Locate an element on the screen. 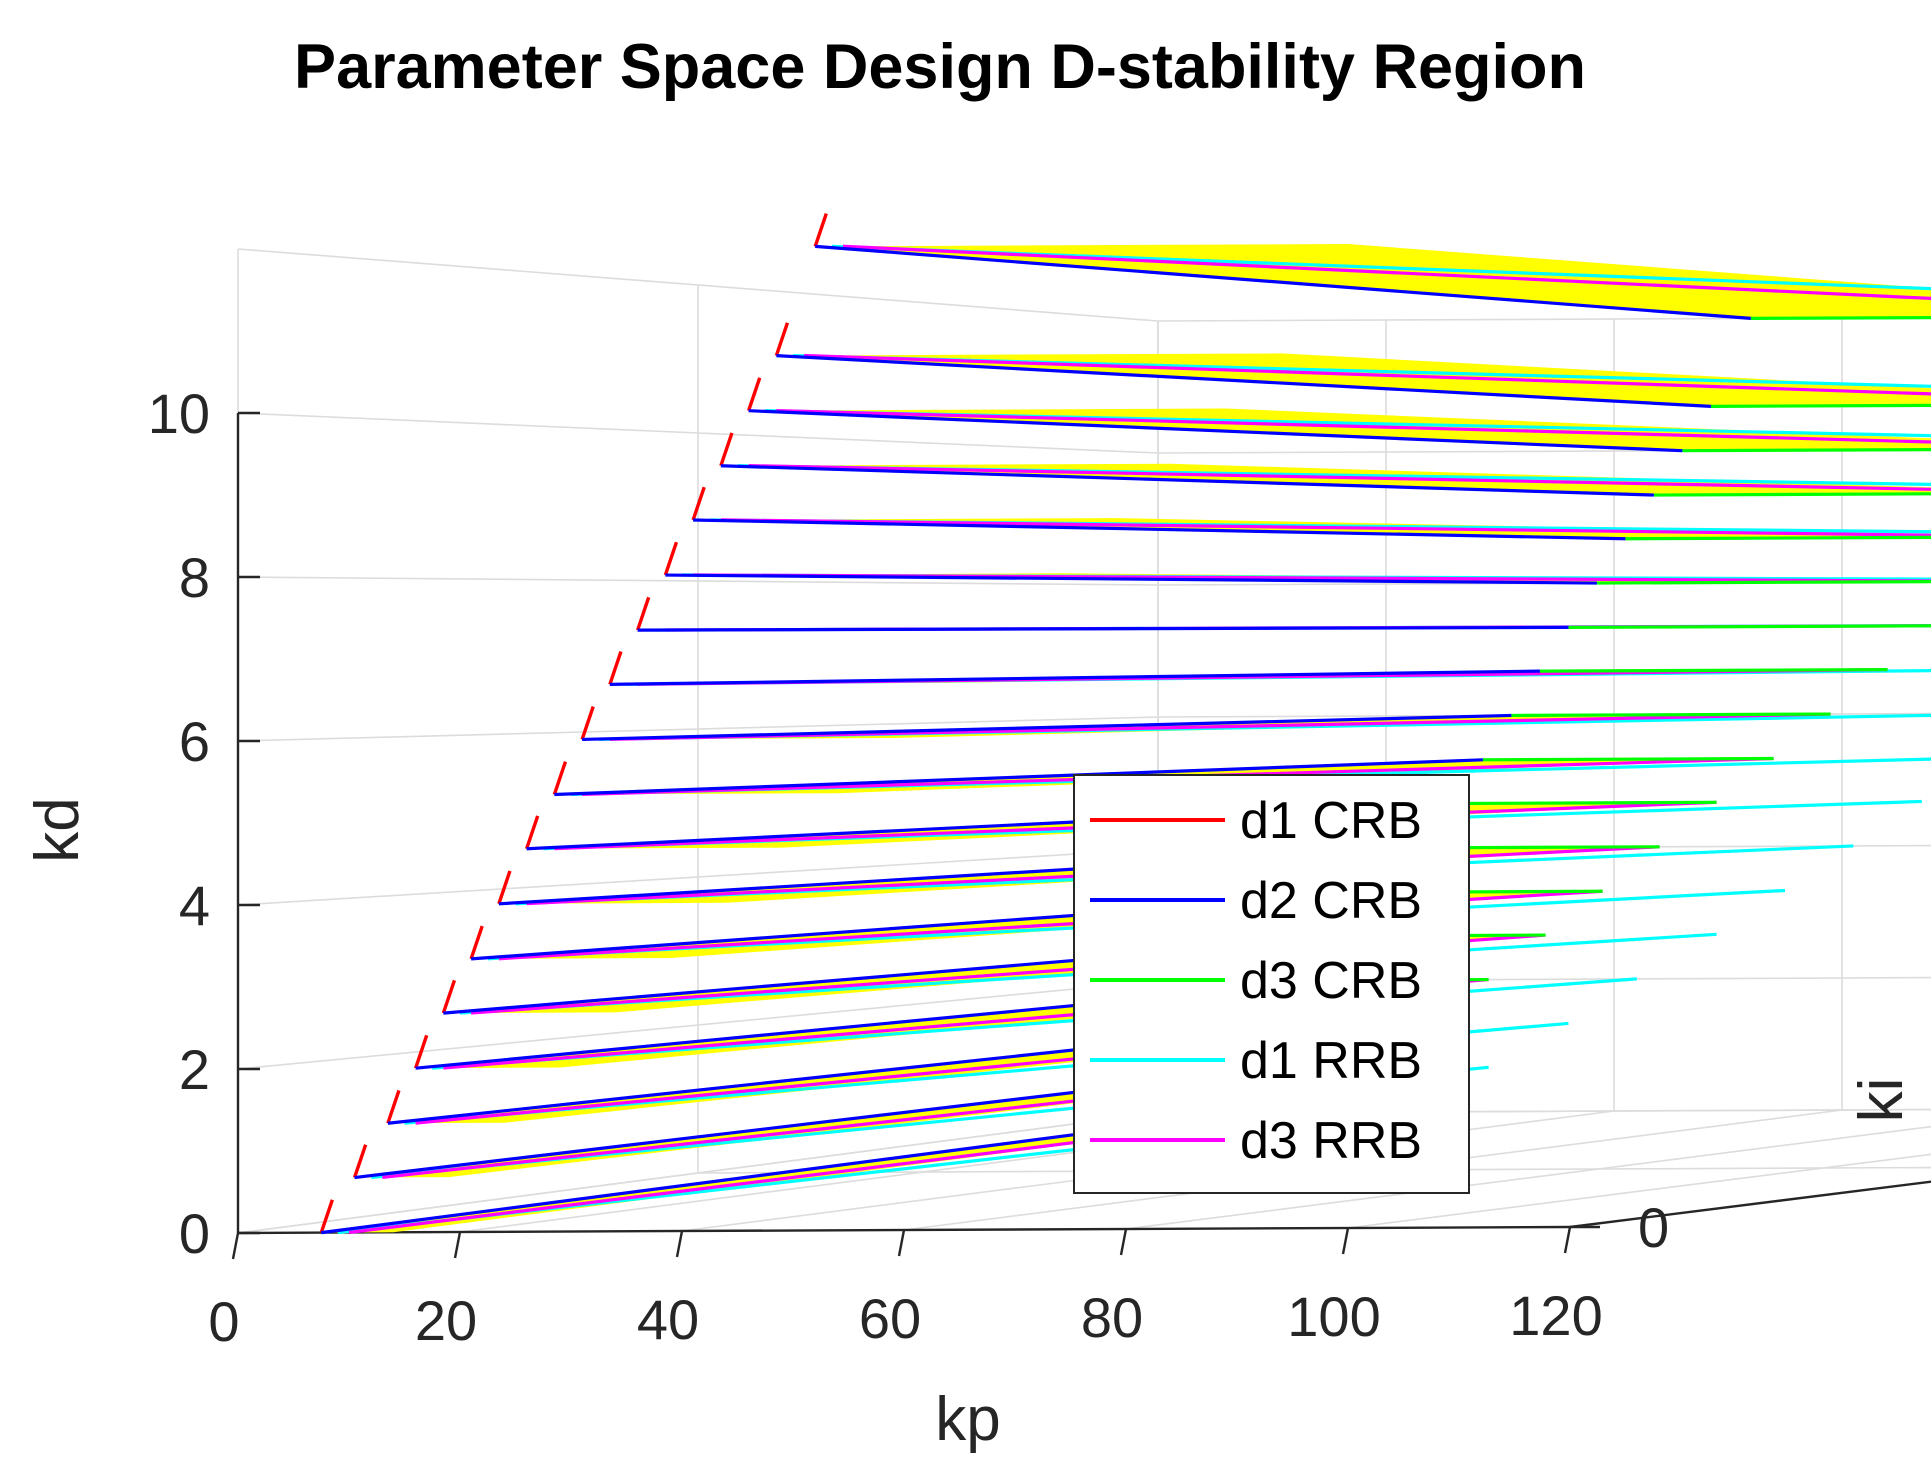 Image resolution: width=1931 pixels, height=1480 pixels. y-tick-label: 0 is located at coordinates (1653, 1227).